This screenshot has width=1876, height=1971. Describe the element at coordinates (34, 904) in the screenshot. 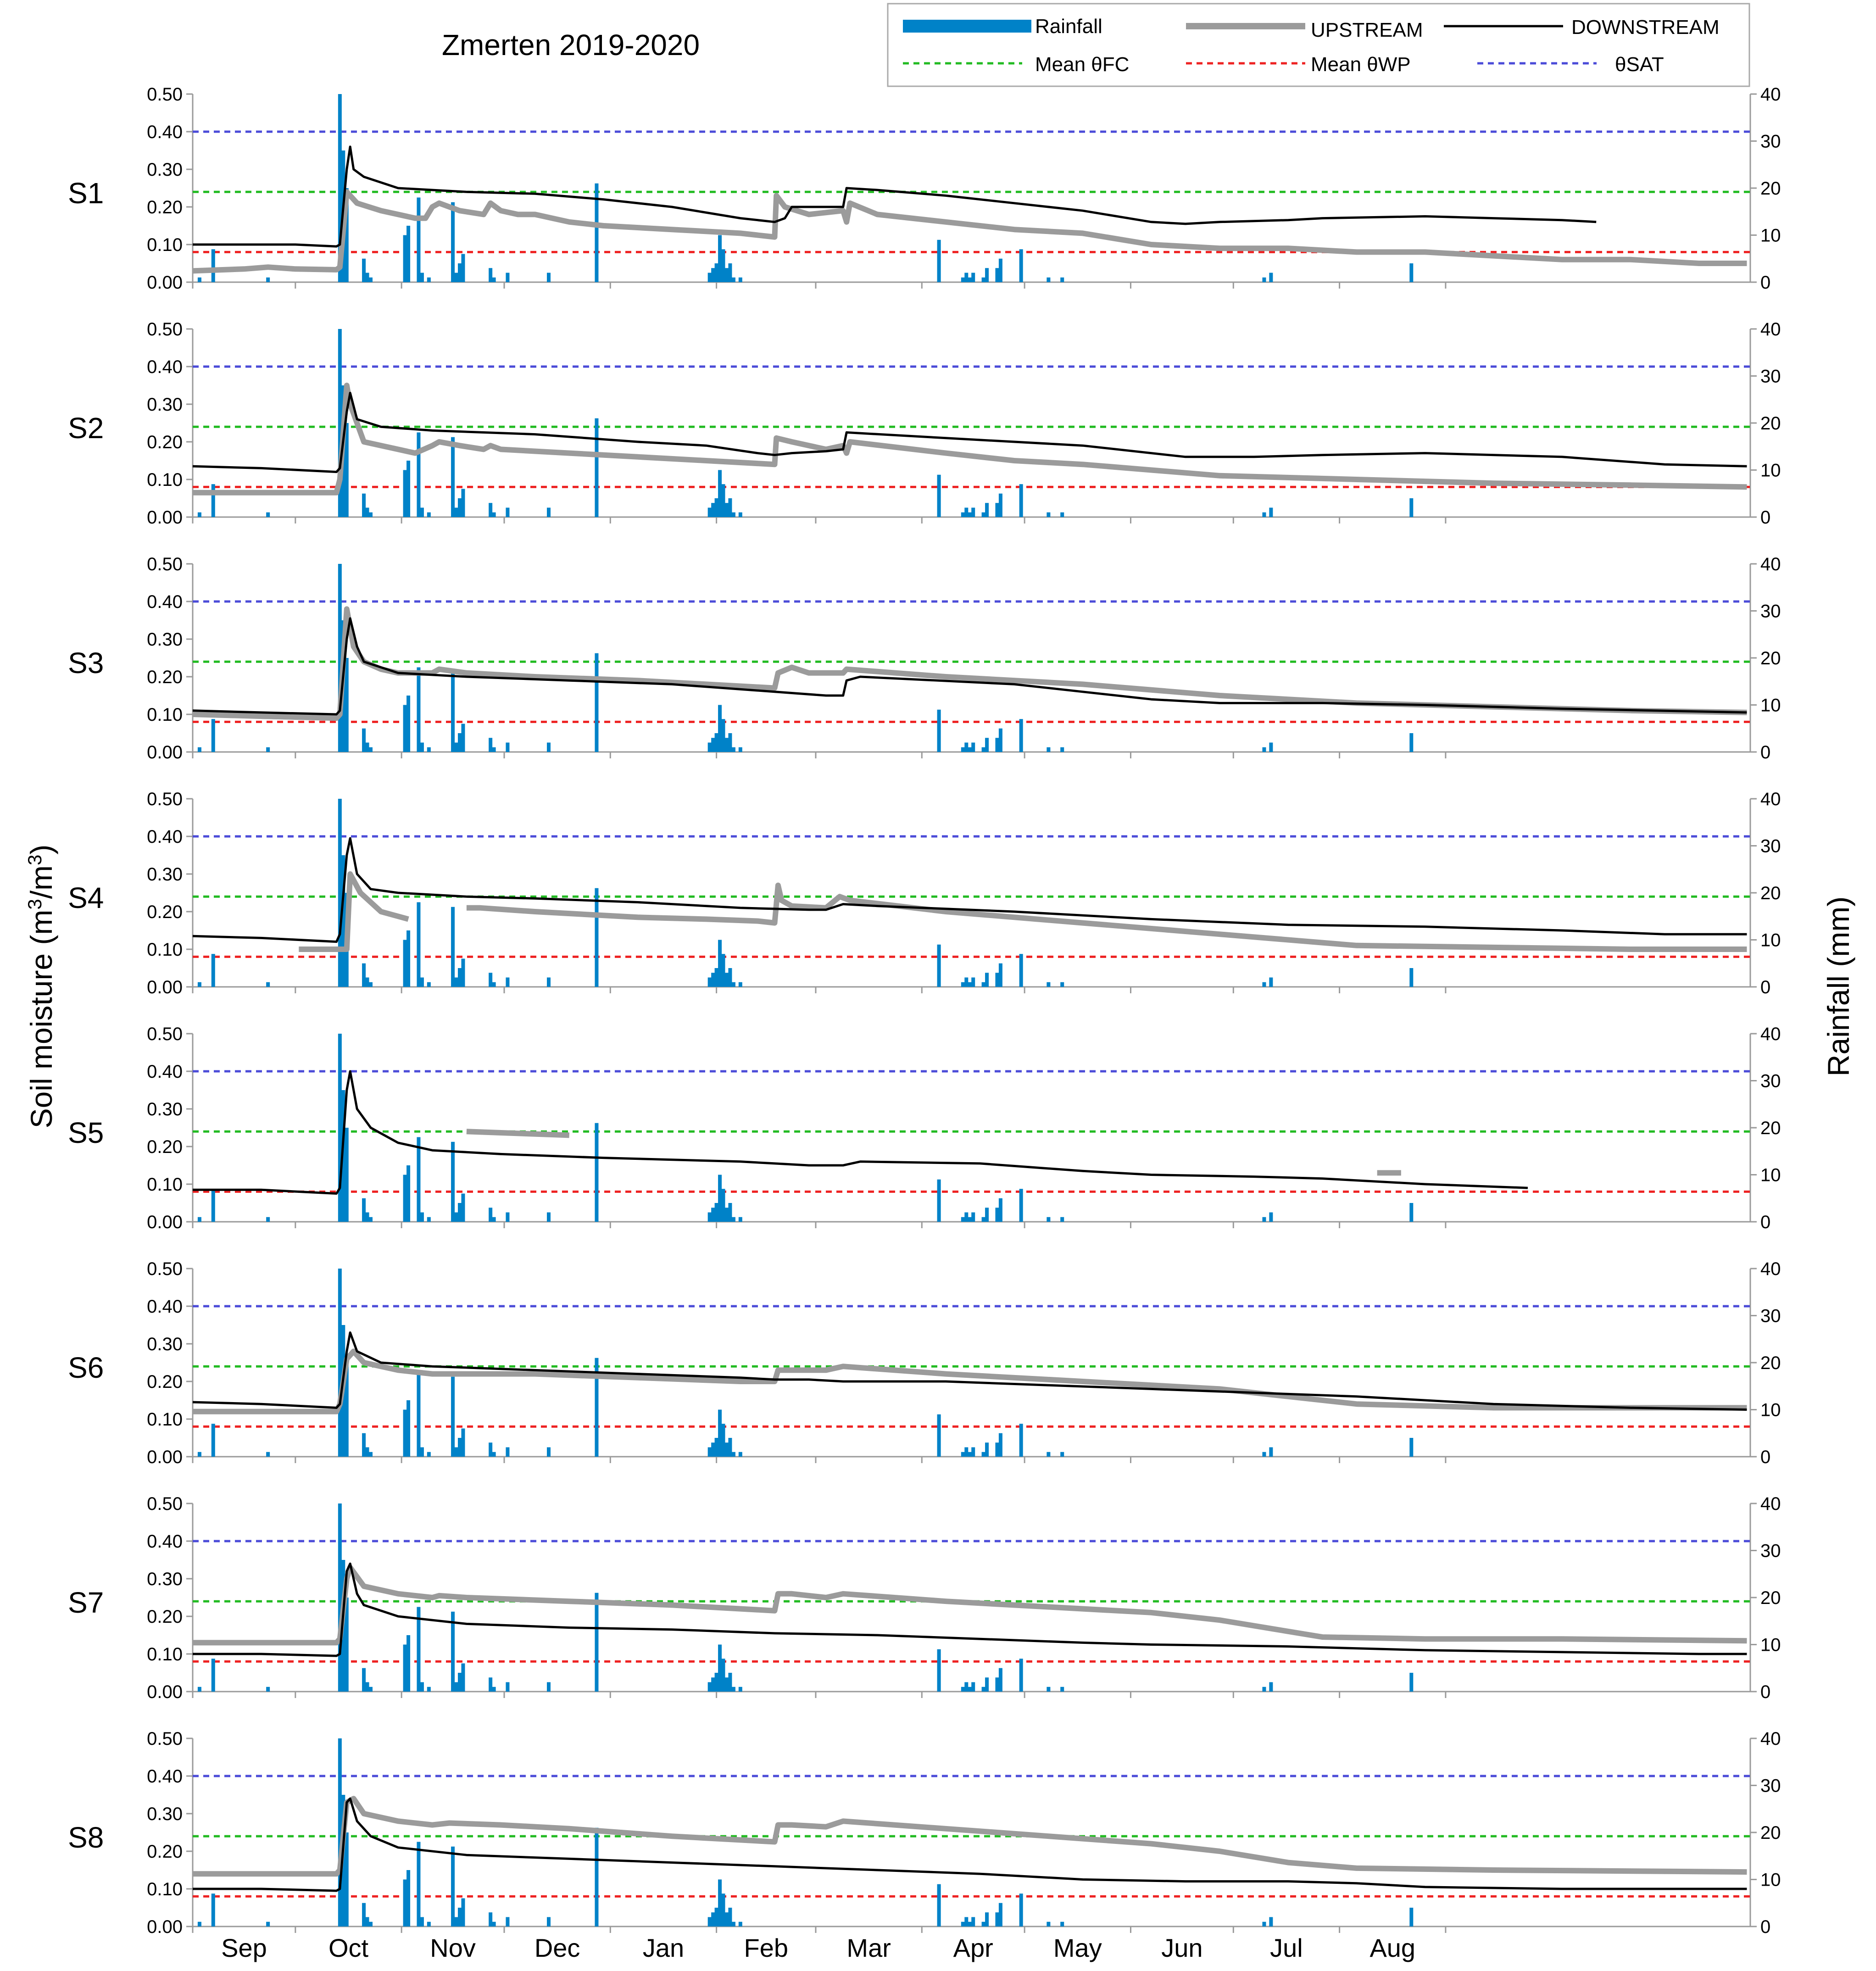

I see `y-axis-left-title-sup1: 3` at that location.